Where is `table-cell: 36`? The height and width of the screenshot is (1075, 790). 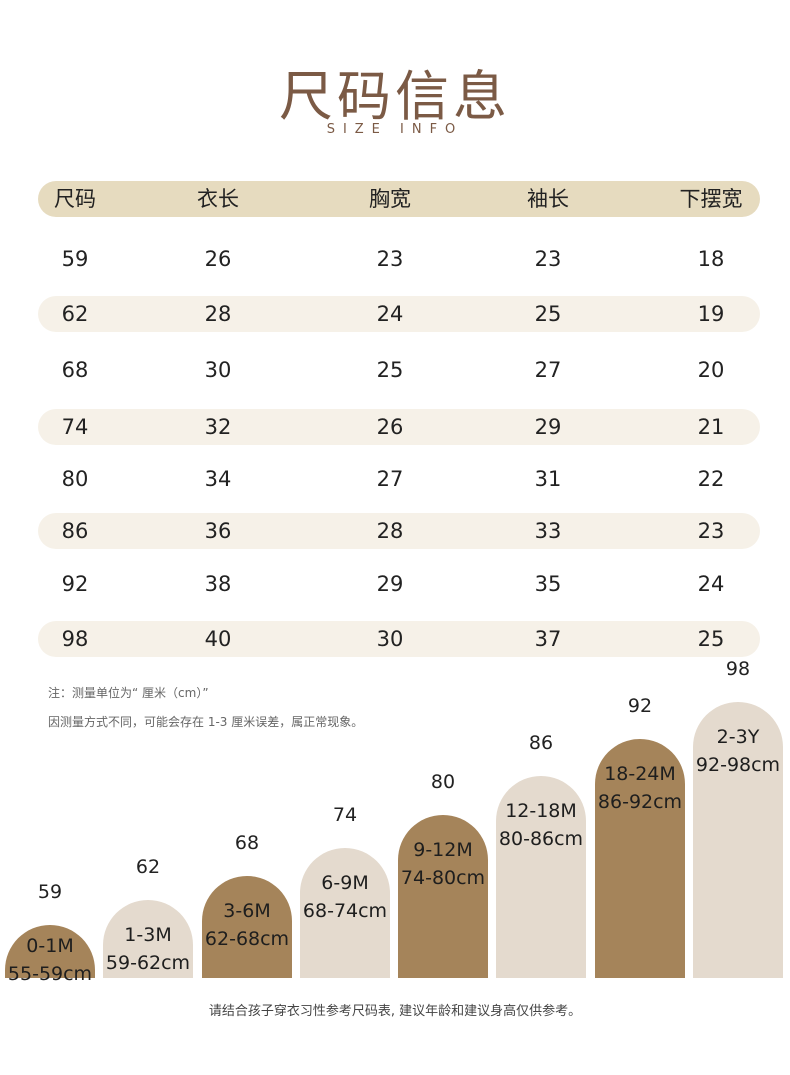 table-cell: 36 is located at coordinates (218, 531).